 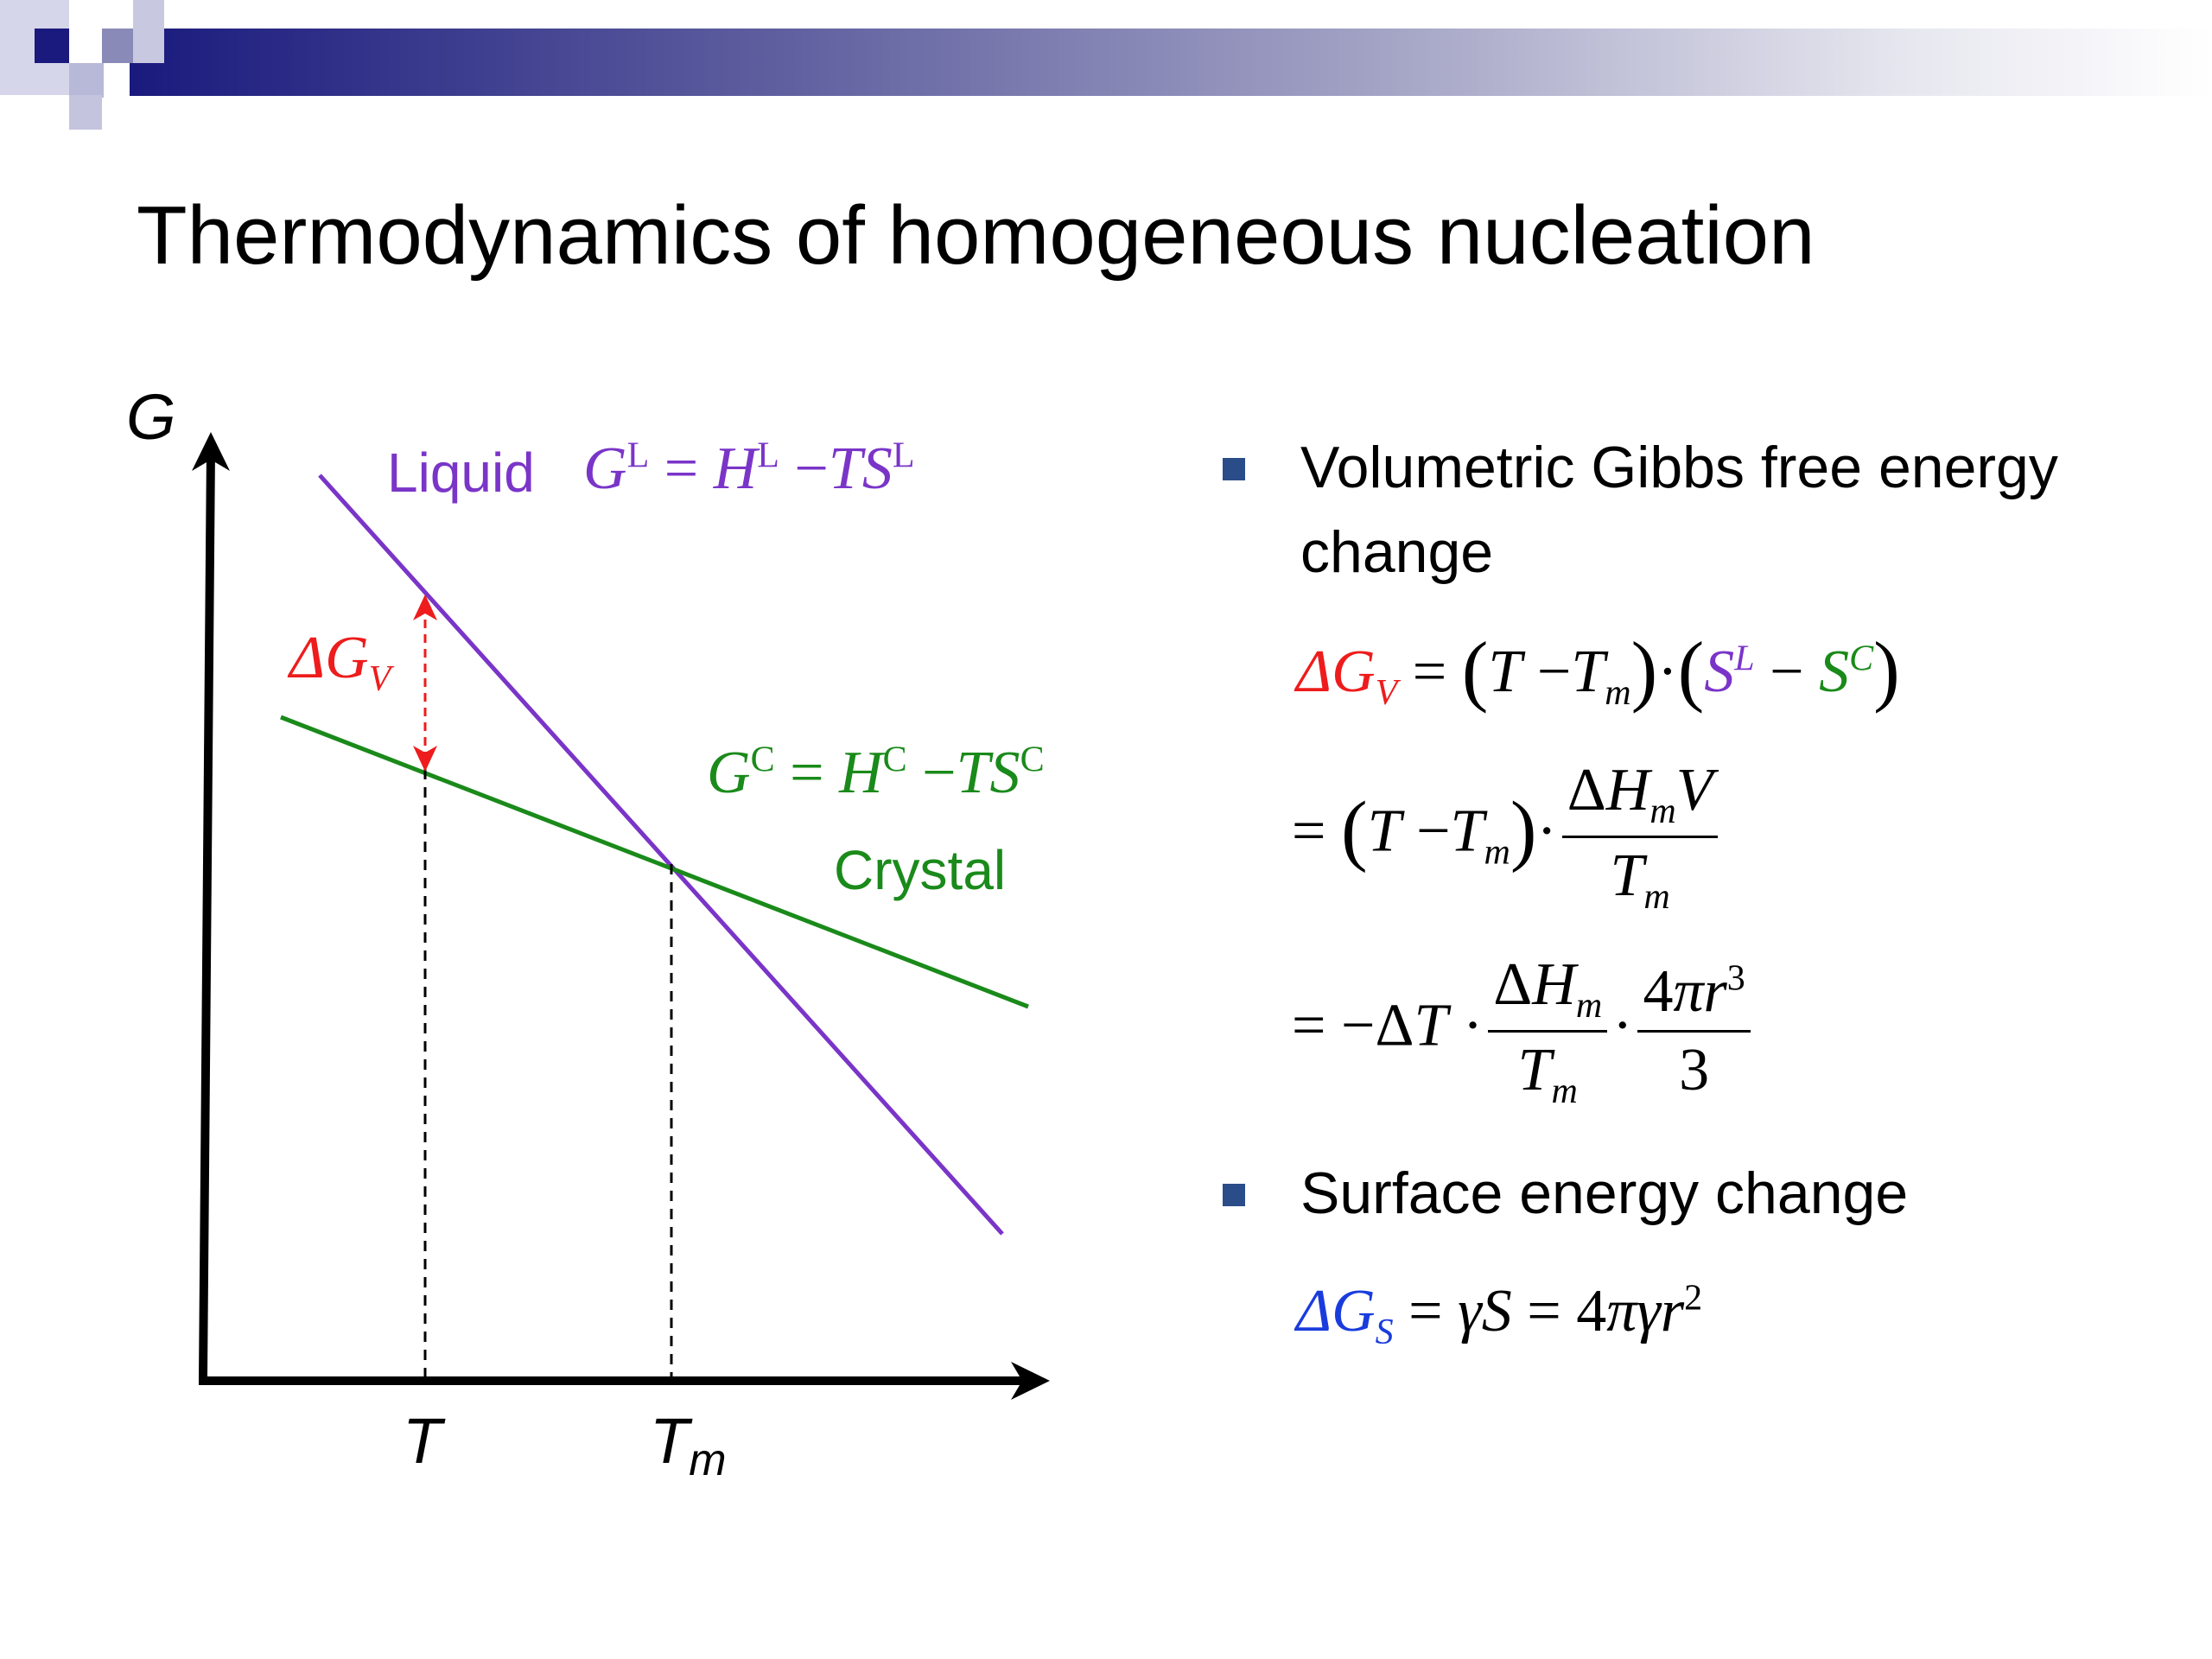 I want to click on equation-enthalpy: = (T −Tm)· ΔHmV Tm, so click(x=1507, y=837).